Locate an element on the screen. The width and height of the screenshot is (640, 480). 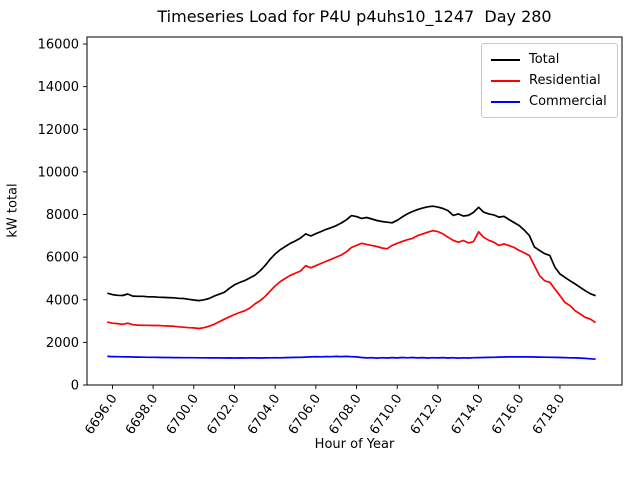
x-tick-label: 6698.0 is located at coordinates (142, 415).